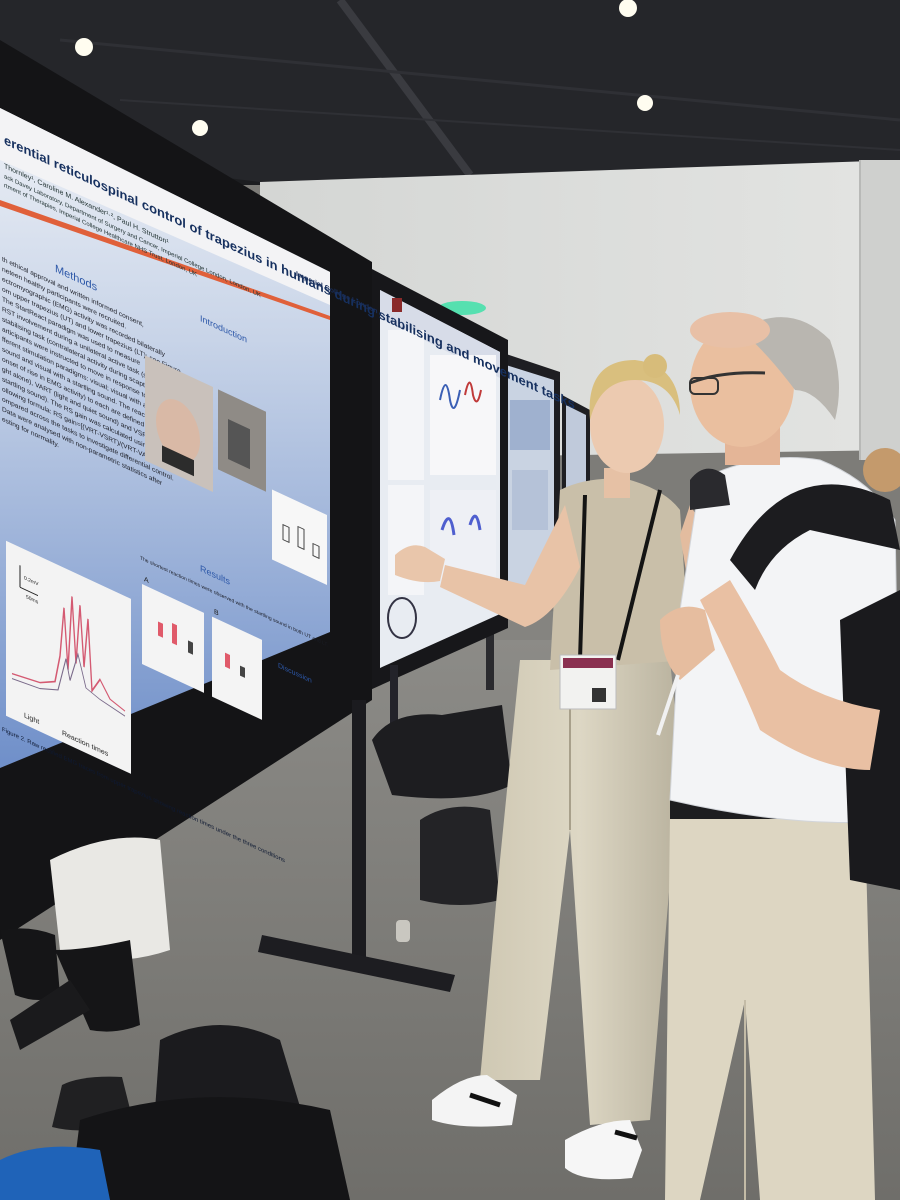 The height and width of the screenshot is (1200, 900). I want to click on box-plot, so click(299, 537).